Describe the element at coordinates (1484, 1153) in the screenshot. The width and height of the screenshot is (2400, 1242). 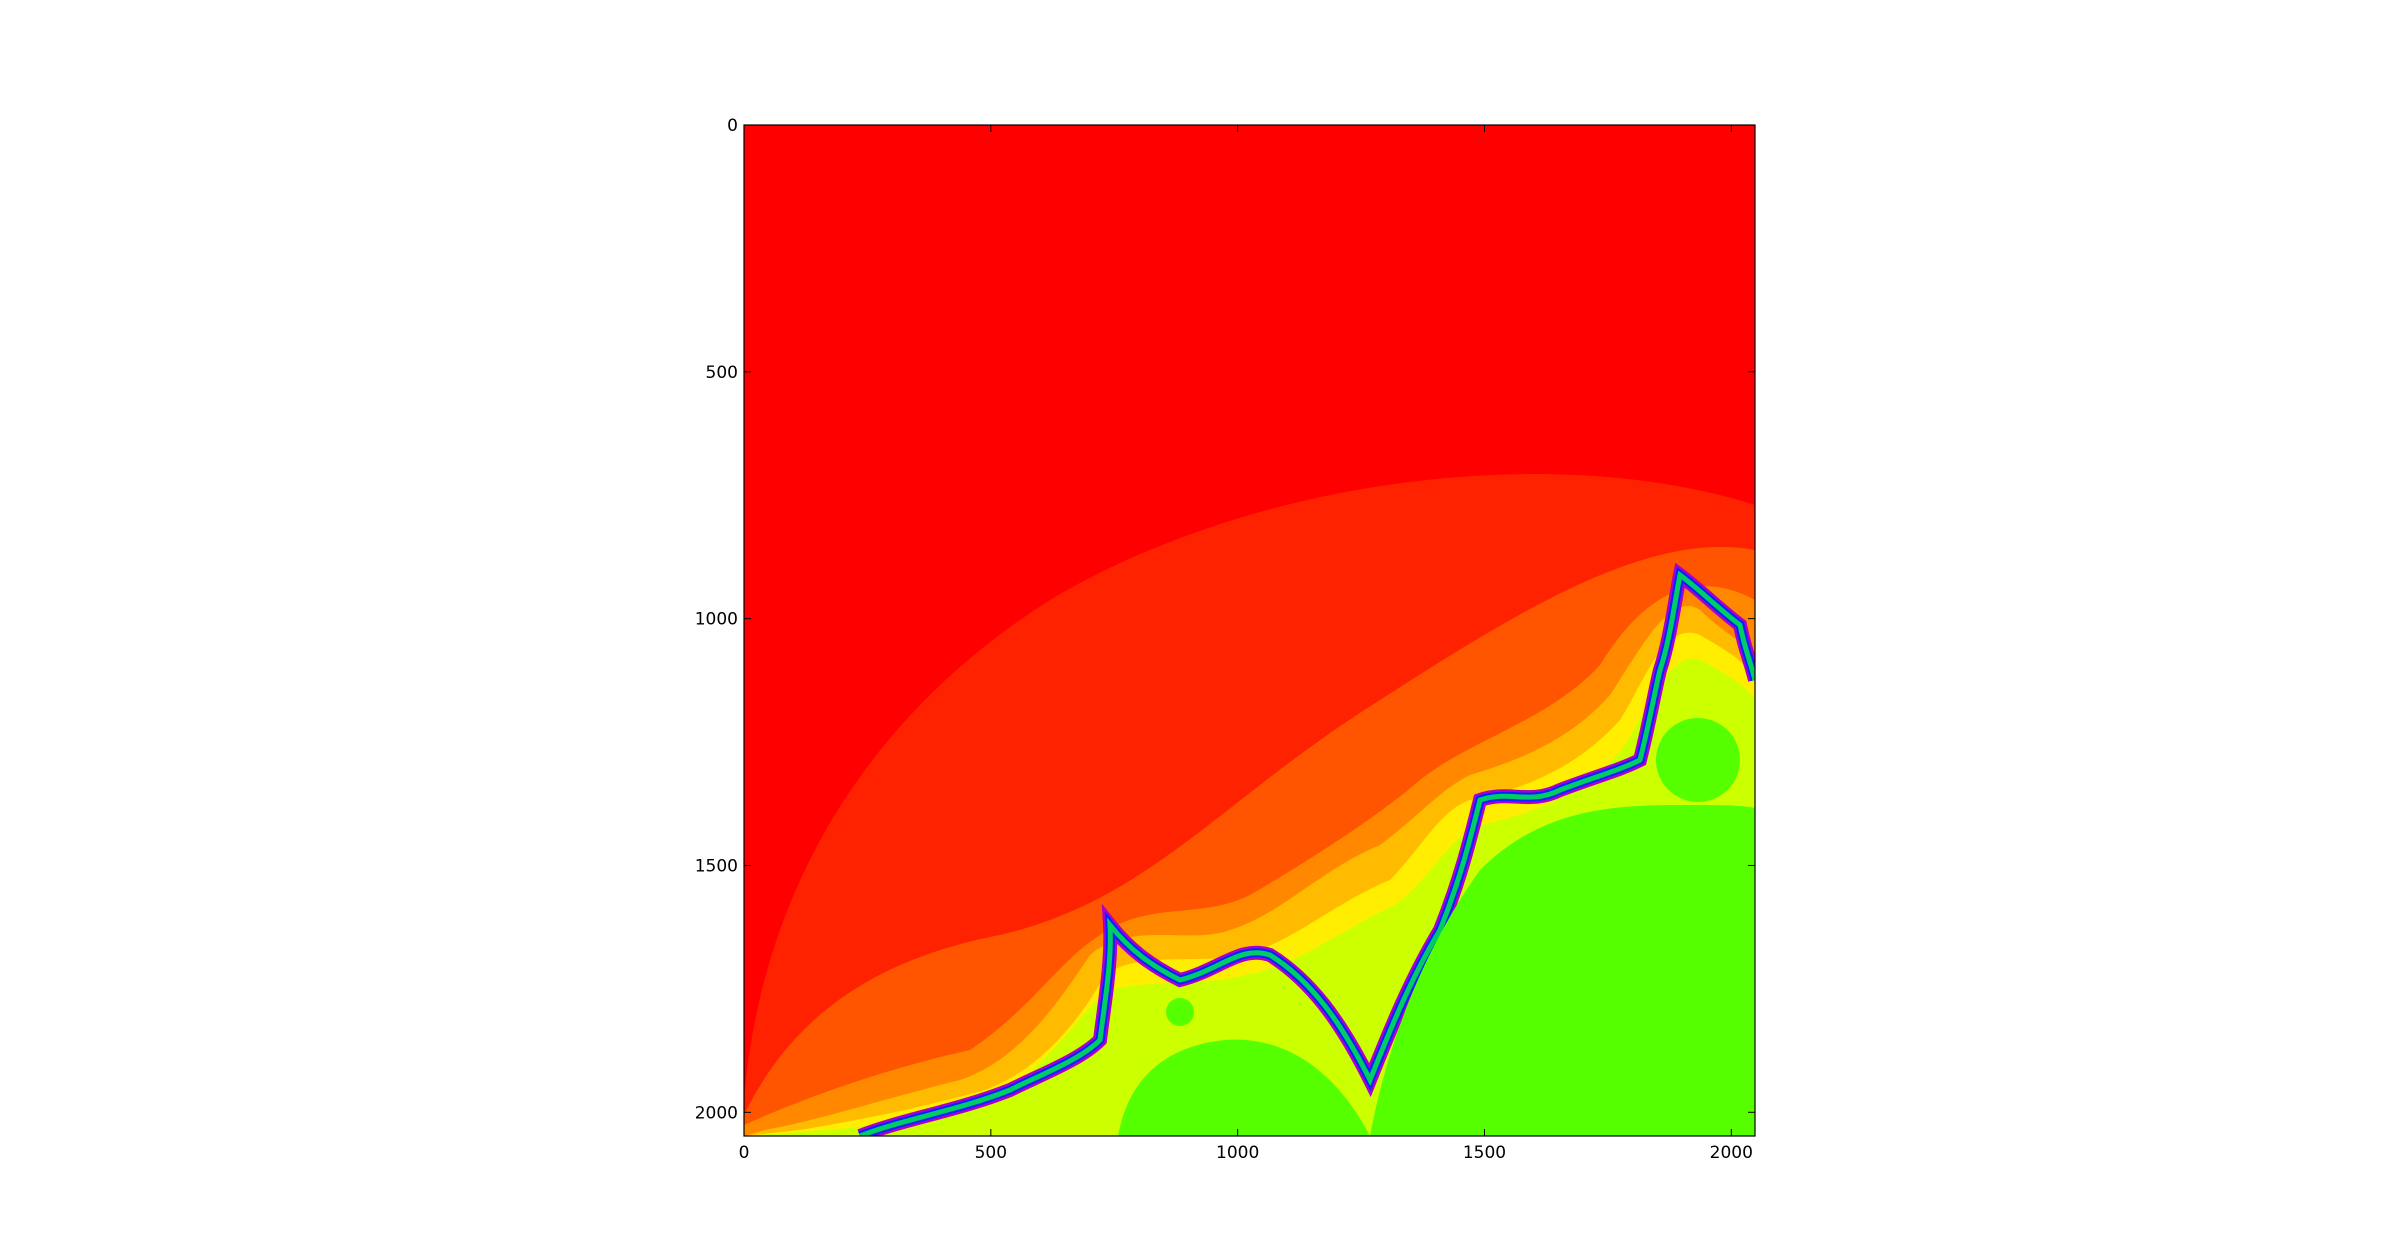
I see `x-tick-label: 1500` at that location.